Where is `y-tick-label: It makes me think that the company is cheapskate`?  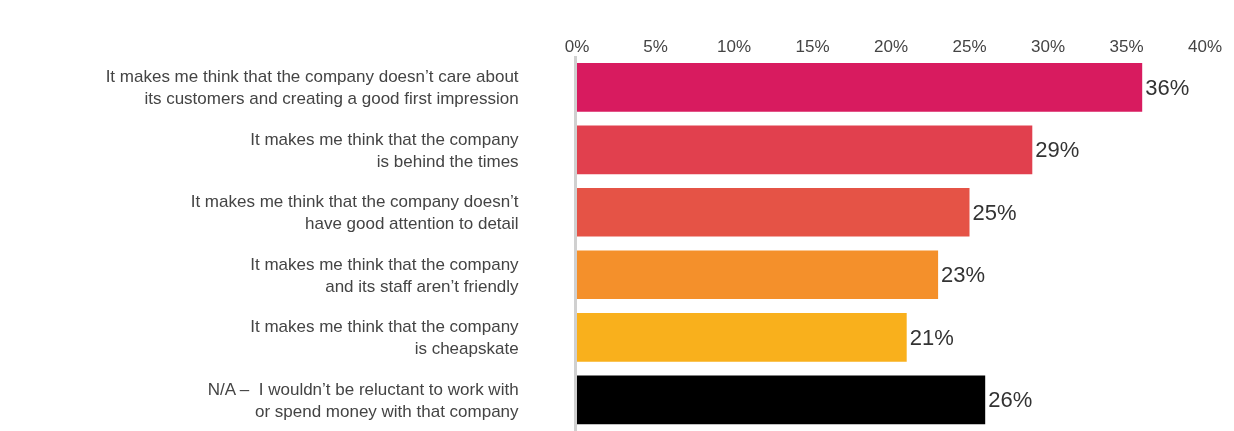
y-tick-label: It makes me think that the company is cheapskate is located at coordinates (385, 338).